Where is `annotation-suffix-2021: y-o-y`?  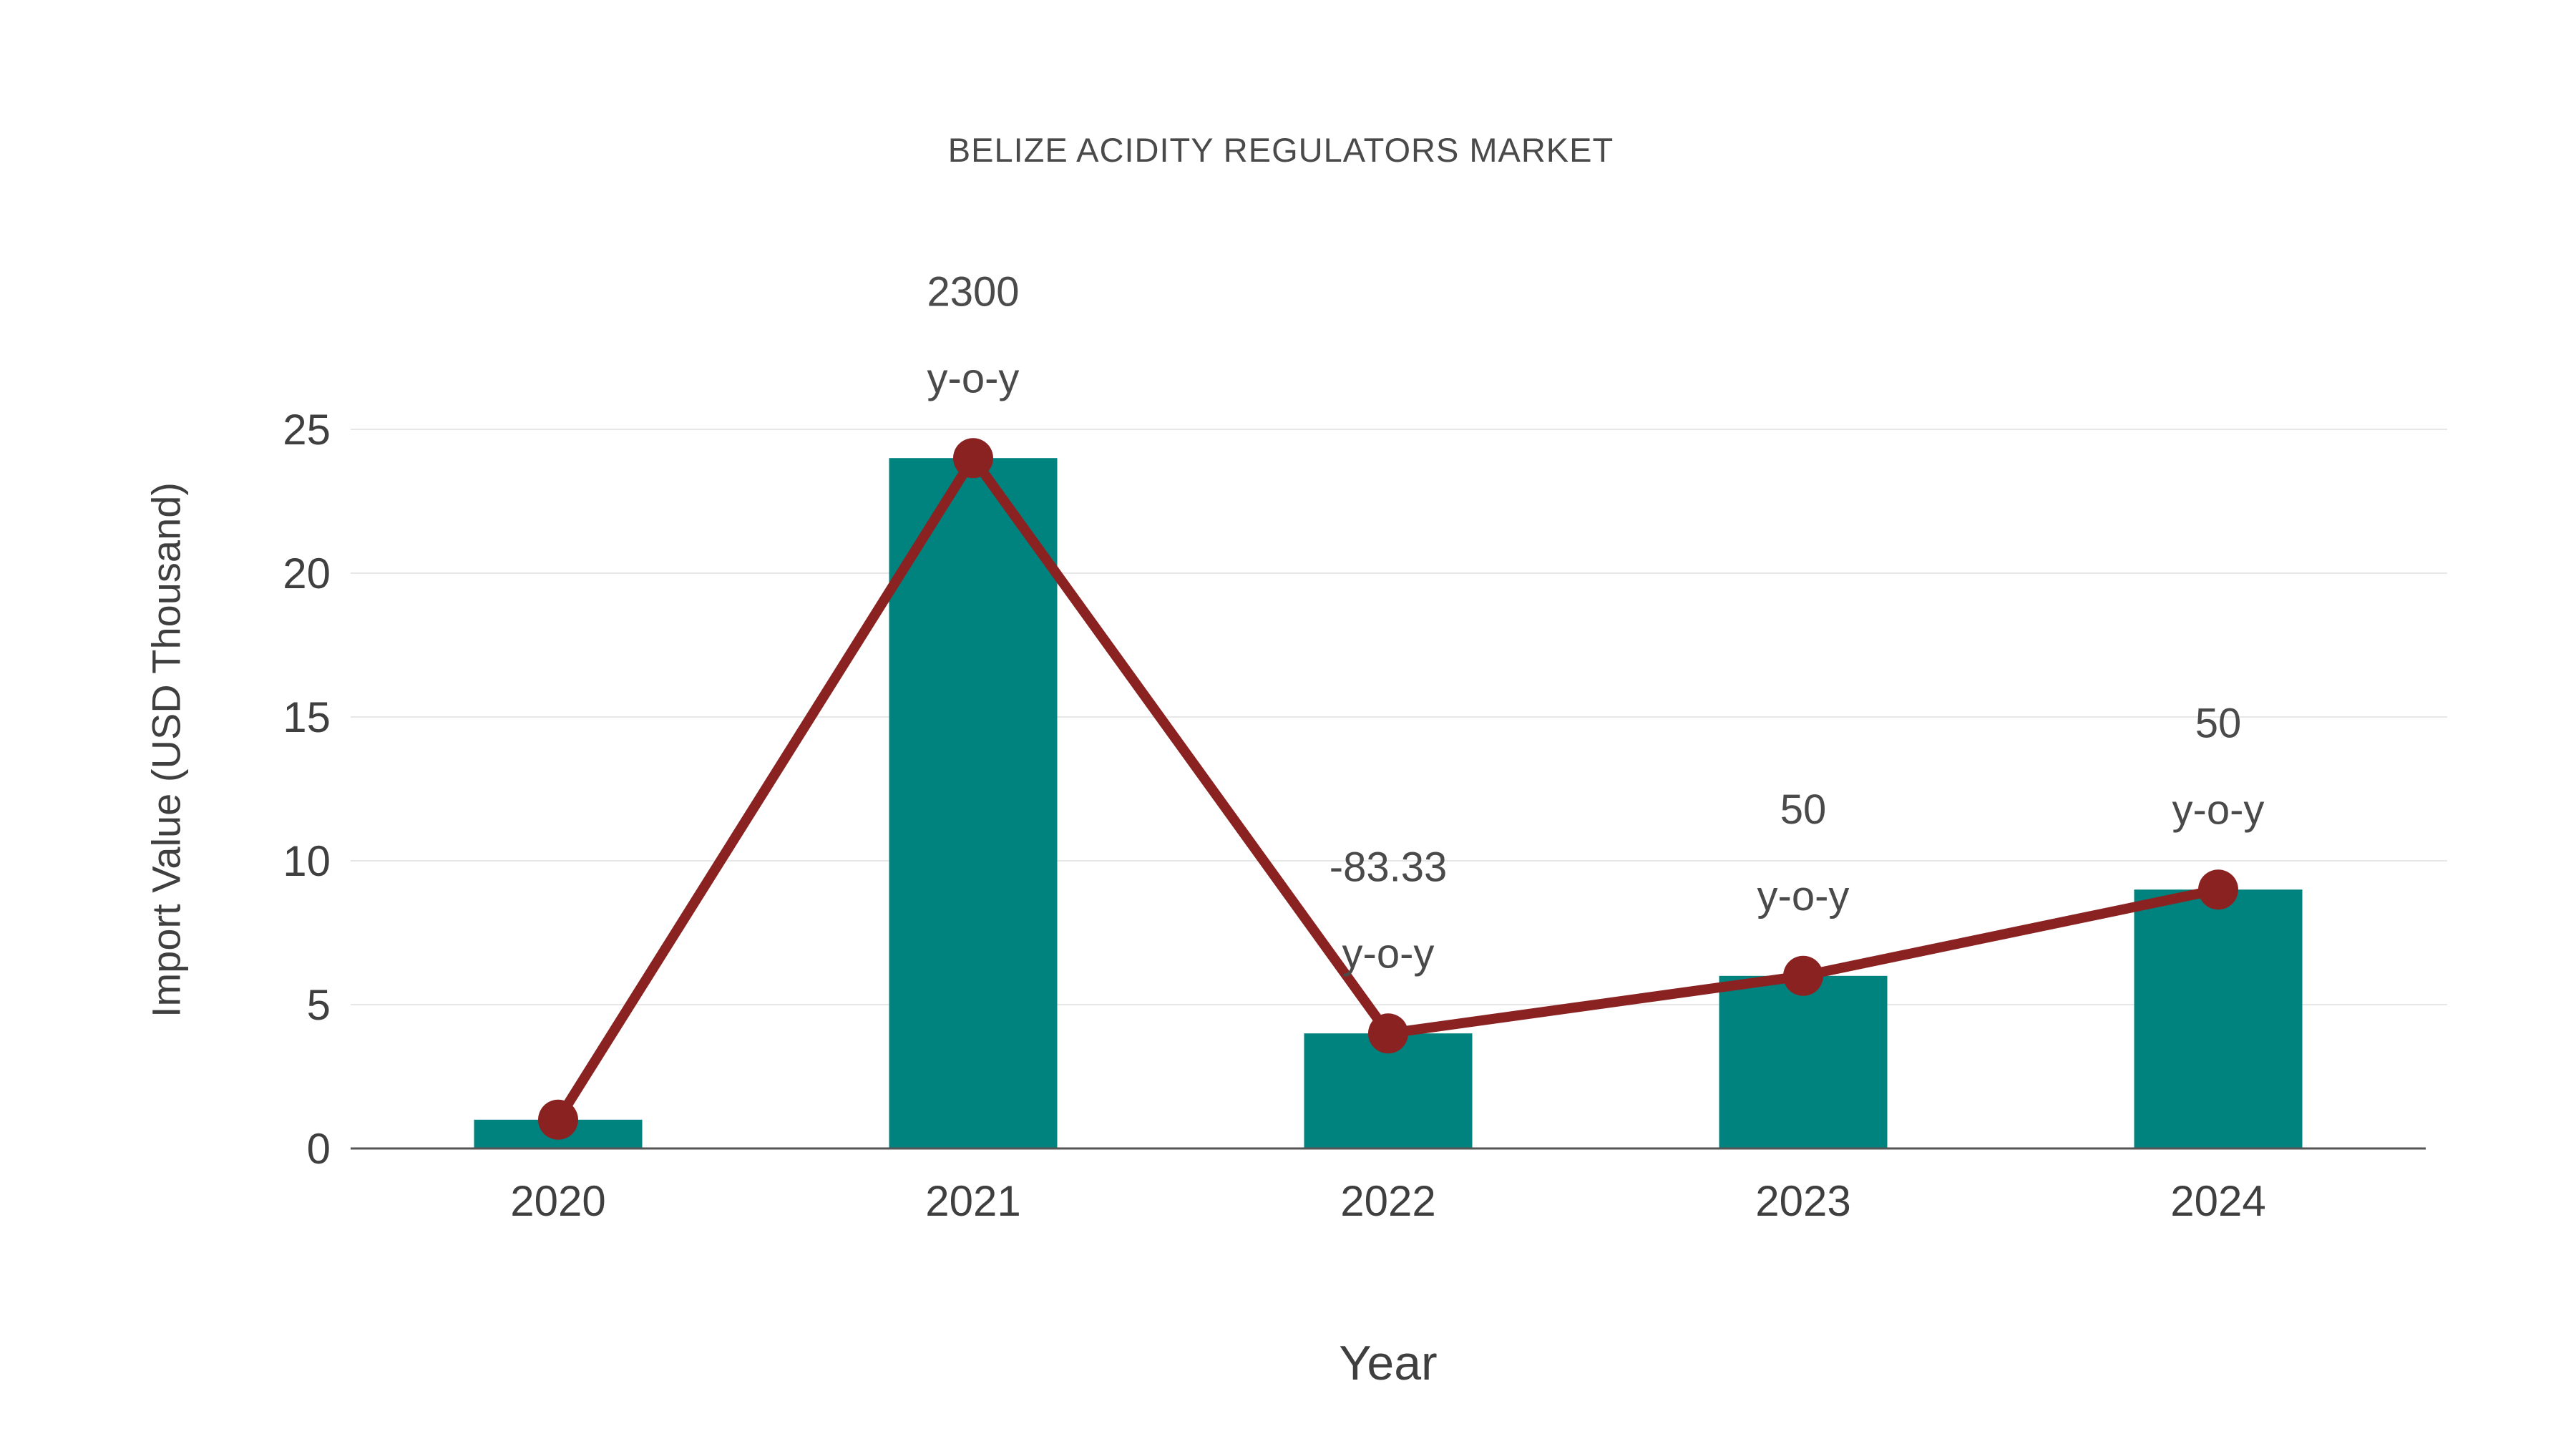
annotation-suffix-2021: y-o-y is located at coordinates (973, 379).